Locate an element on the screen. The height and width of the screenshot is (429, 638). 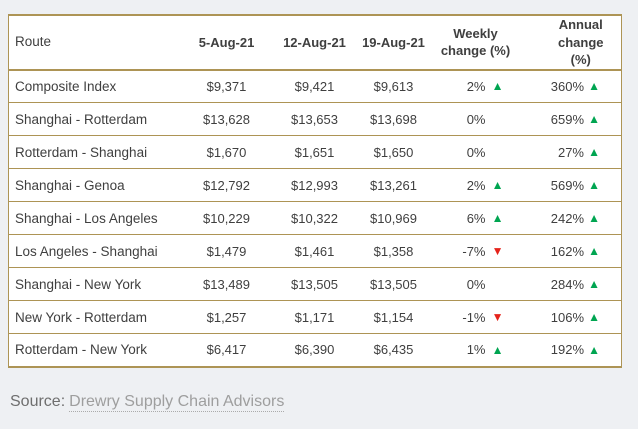
source-line: Source: Drewry Supply Chain Advisors is located at coordinates (147, 402).